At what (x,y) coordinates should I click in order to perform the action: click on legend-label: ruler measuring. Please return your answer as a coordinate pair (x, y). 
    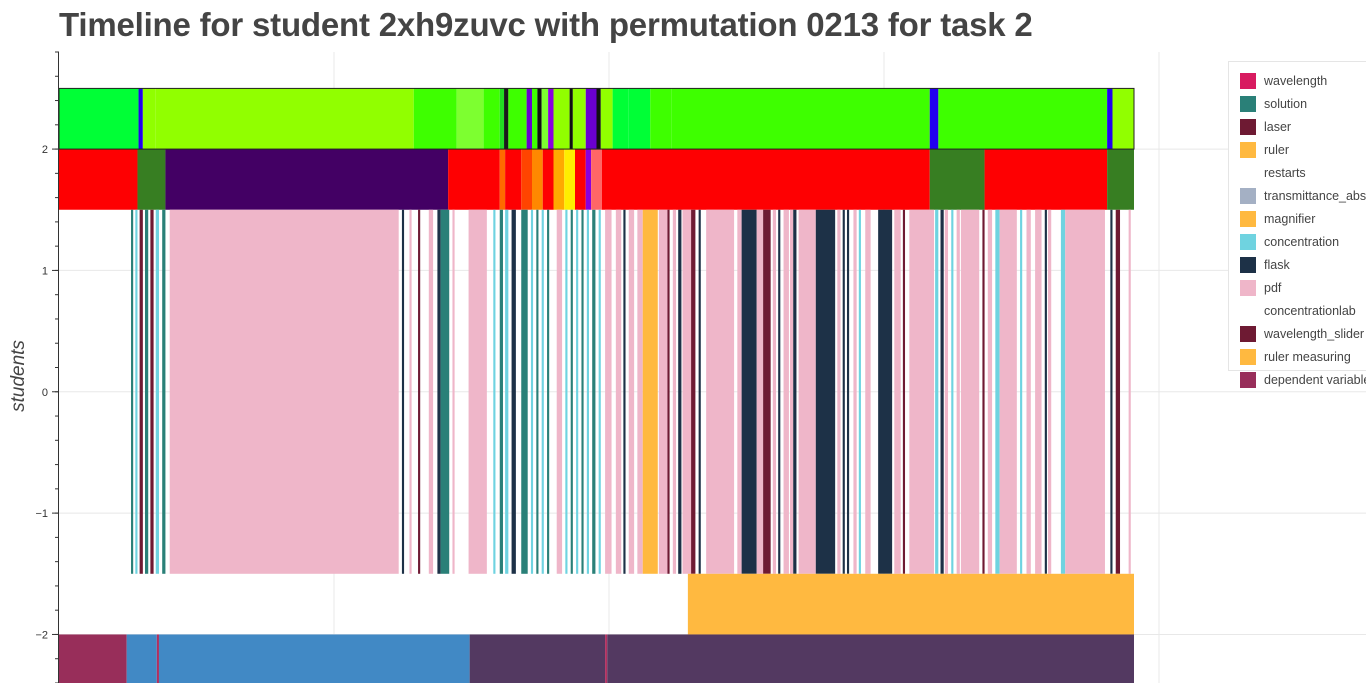
    Looking at the image, I should click on (1307, 357).